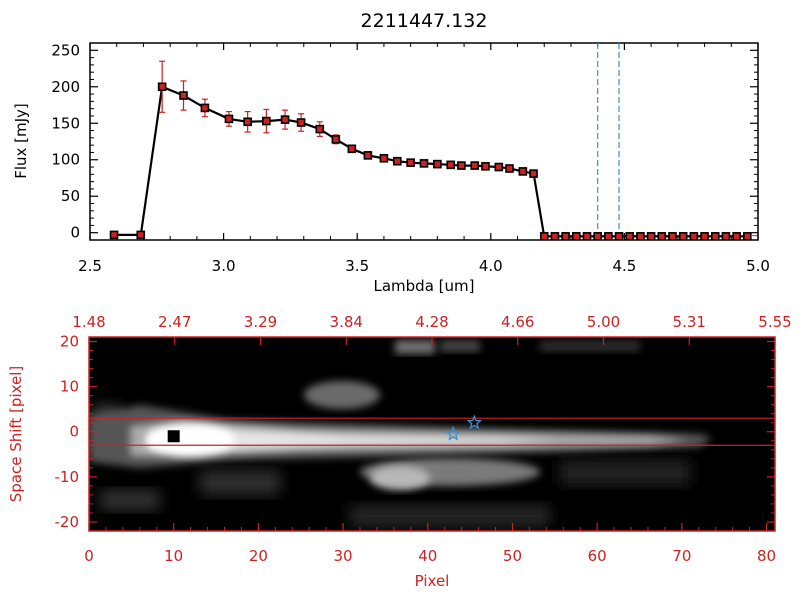  What do you see at coordinates (174, 322) in the screenshot?
I see `top-tick-label: 2.47` at bounding box center [174, 322].